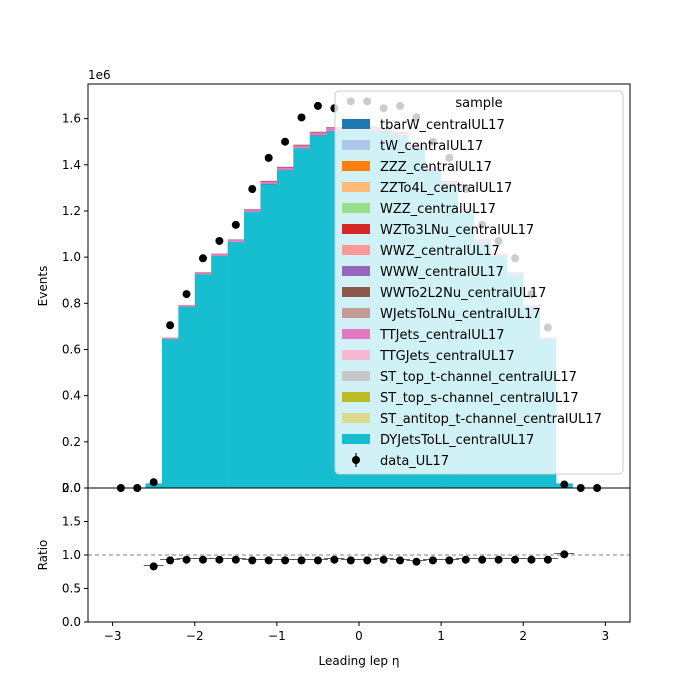 Image resolution: width=700 pixels, height=700 pixels. Describe the element at coordinates (71, 257) in the screenshot. I see `main-y-tick-label-5: 1.0` at that location.